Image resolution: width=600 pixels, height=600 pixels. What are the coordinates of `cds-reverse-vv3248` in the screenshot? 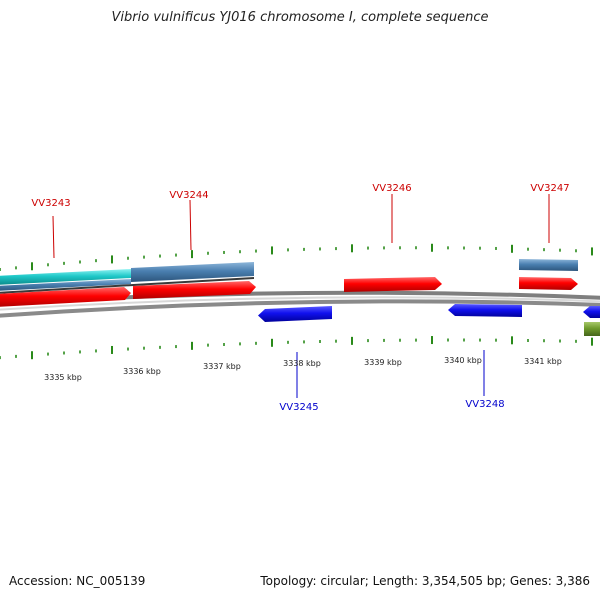 It's located at (485, 310).